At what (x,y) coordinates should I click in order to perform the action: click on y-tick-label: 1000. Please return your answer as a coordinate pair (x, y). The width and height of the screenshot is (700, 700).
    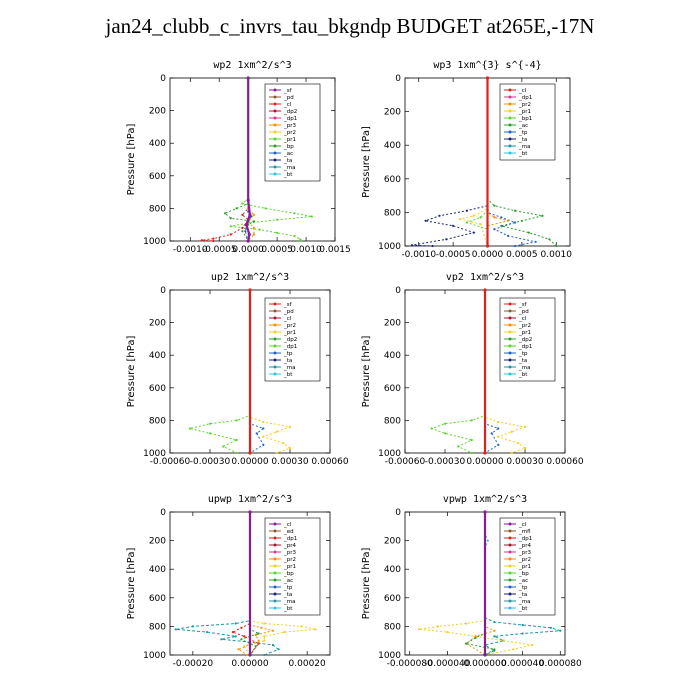
    Looking at the image, I should click on (154, 242).